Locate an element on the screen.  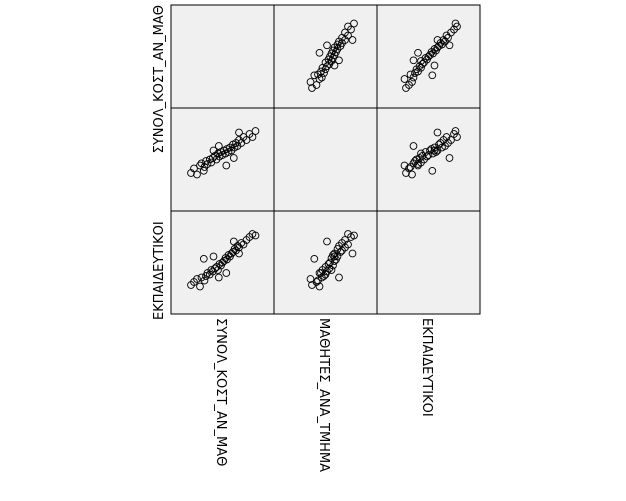
row-label-2: ΕΚΠΑΙΔΕΥΤΙΚΟΙ is located at coordinates (159, 270).